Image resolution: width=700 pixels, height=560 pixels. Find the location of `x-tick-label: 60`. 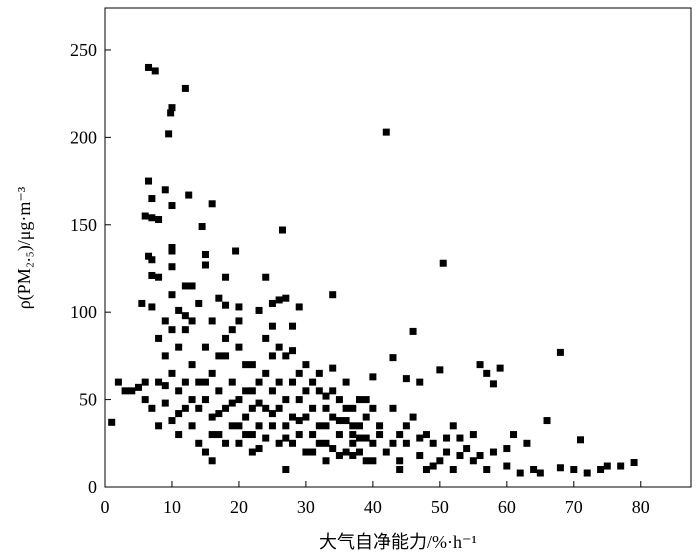

x-tick-label: 60 is located at coordinates (507, 507).